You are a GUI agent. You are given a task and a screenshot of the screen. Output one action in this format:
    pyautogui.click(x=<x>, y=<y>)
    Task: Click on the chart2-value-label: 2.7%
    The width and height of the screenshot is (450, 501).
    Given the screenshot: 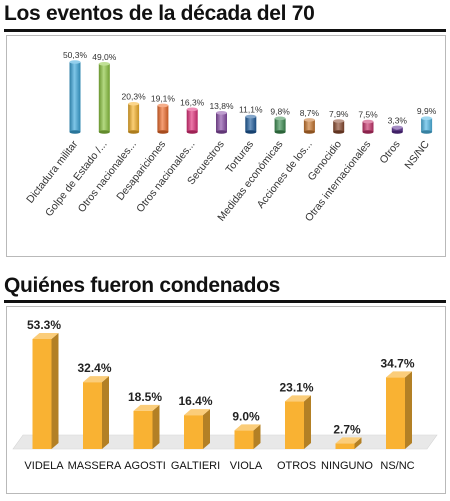 What is the action you would take?
    pyautogui.click(x=347, y=429)
    